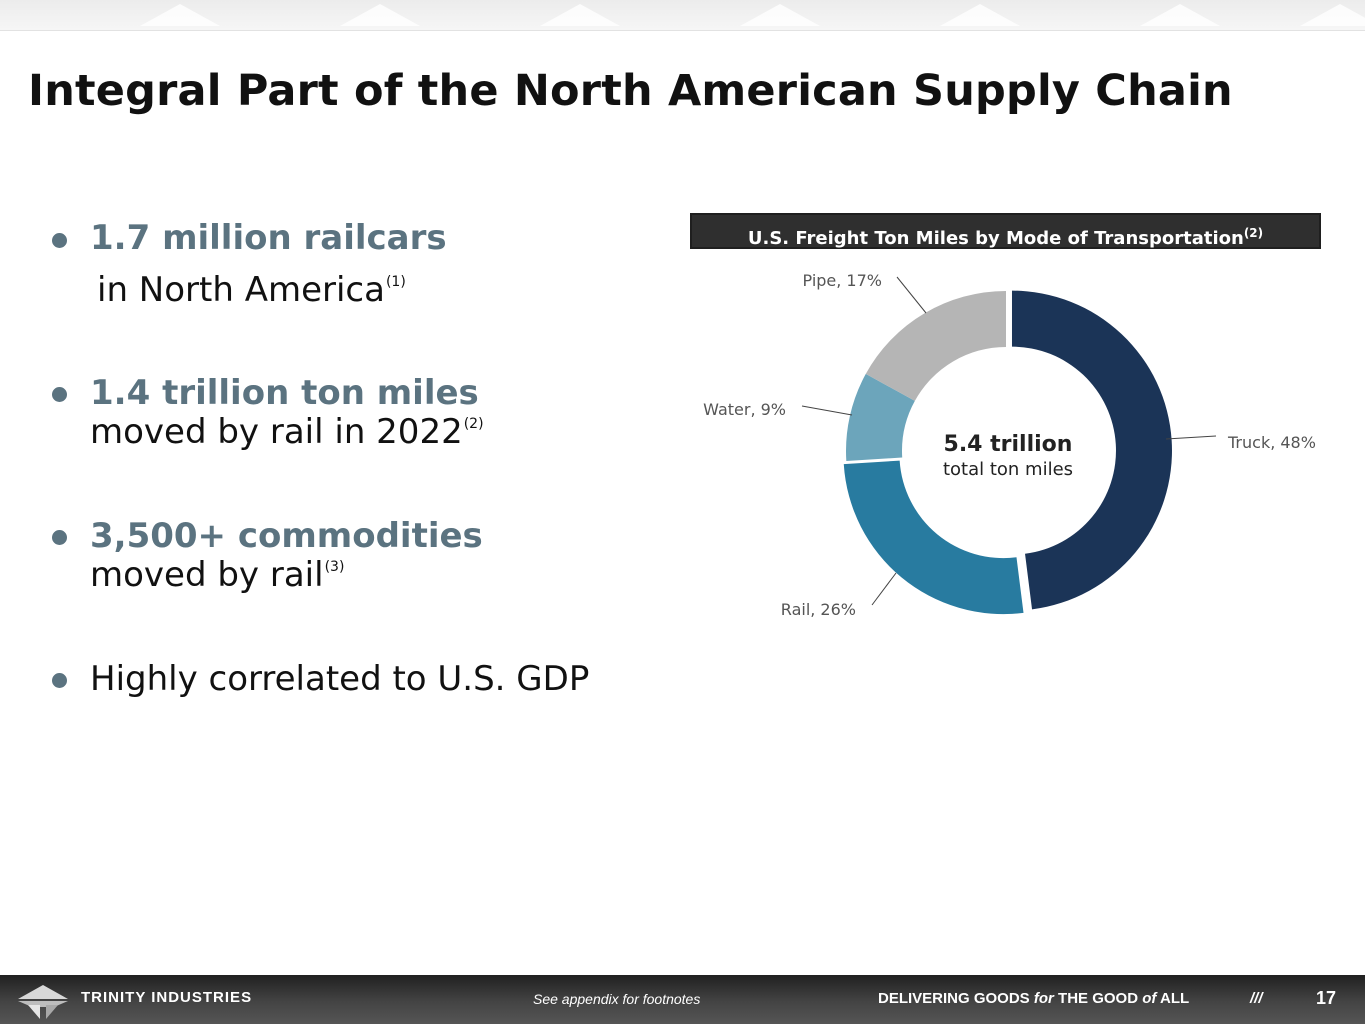 The height and width of the screenshot is (1024, 1365). Describe the element at coordinates (933, 537) in the screenshot. I see `donut-slice-rail` at that location.